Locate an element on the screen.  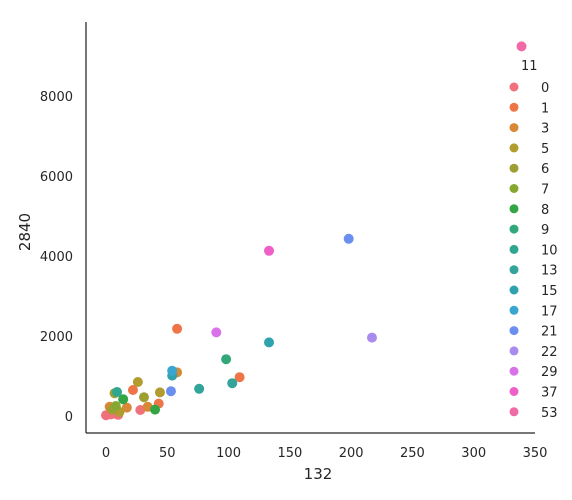
legend-entry-label: 15 is located at coordinates (549, 291).